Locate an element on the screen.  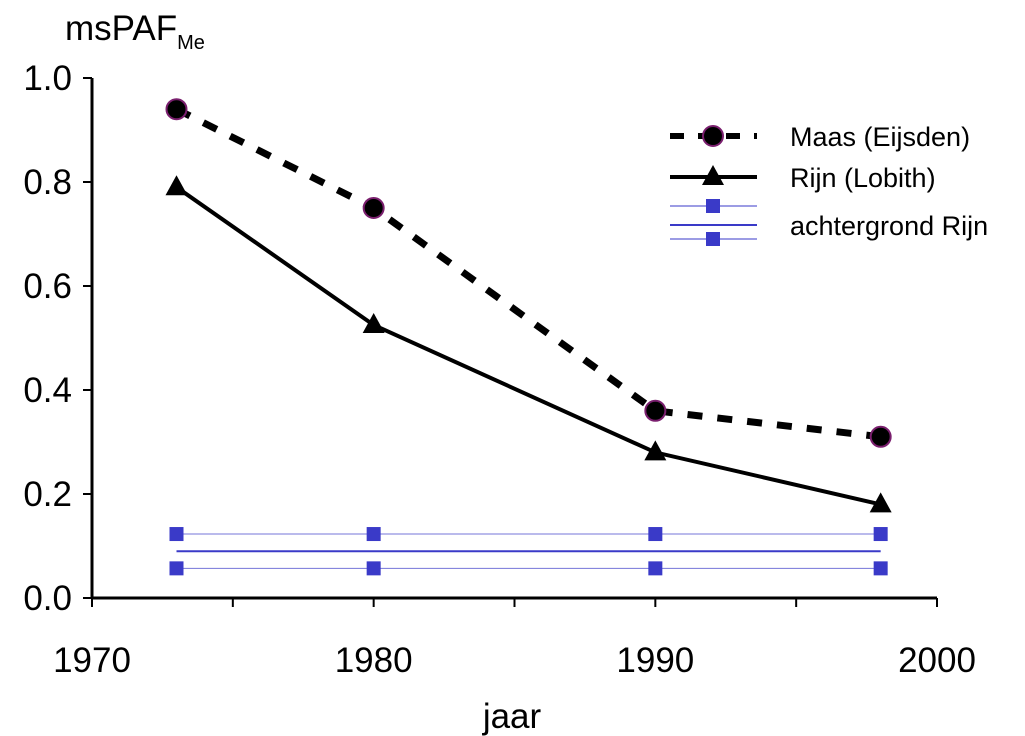
x-tick-label: 1990 is located at coordinates (655, 660).